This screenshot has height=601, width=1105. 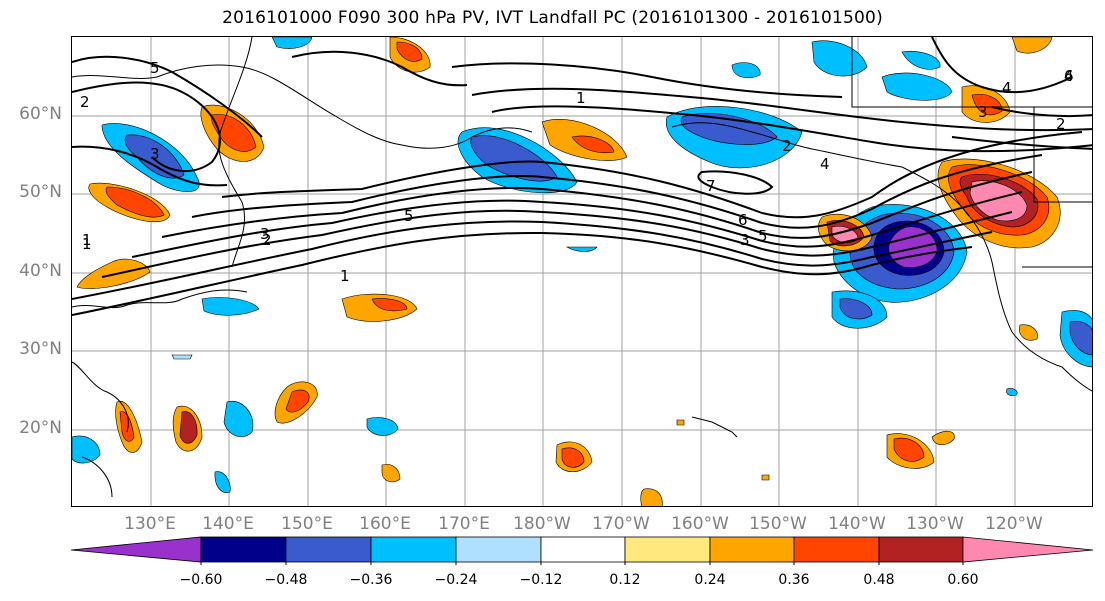 What do you see at coordinates (371, 580) in the screenshot?
I see `colorbar-tick-label: −0.36` at bounding box center [371, 580].